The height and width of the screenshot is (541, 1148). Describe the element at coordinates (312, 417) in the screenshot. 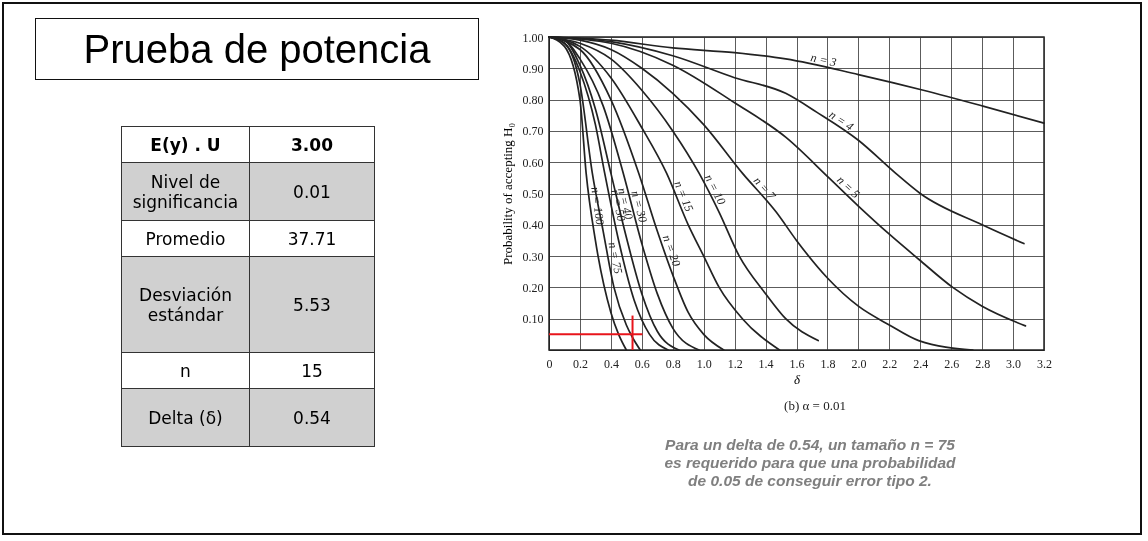

I see `text: 0.54` at that location.